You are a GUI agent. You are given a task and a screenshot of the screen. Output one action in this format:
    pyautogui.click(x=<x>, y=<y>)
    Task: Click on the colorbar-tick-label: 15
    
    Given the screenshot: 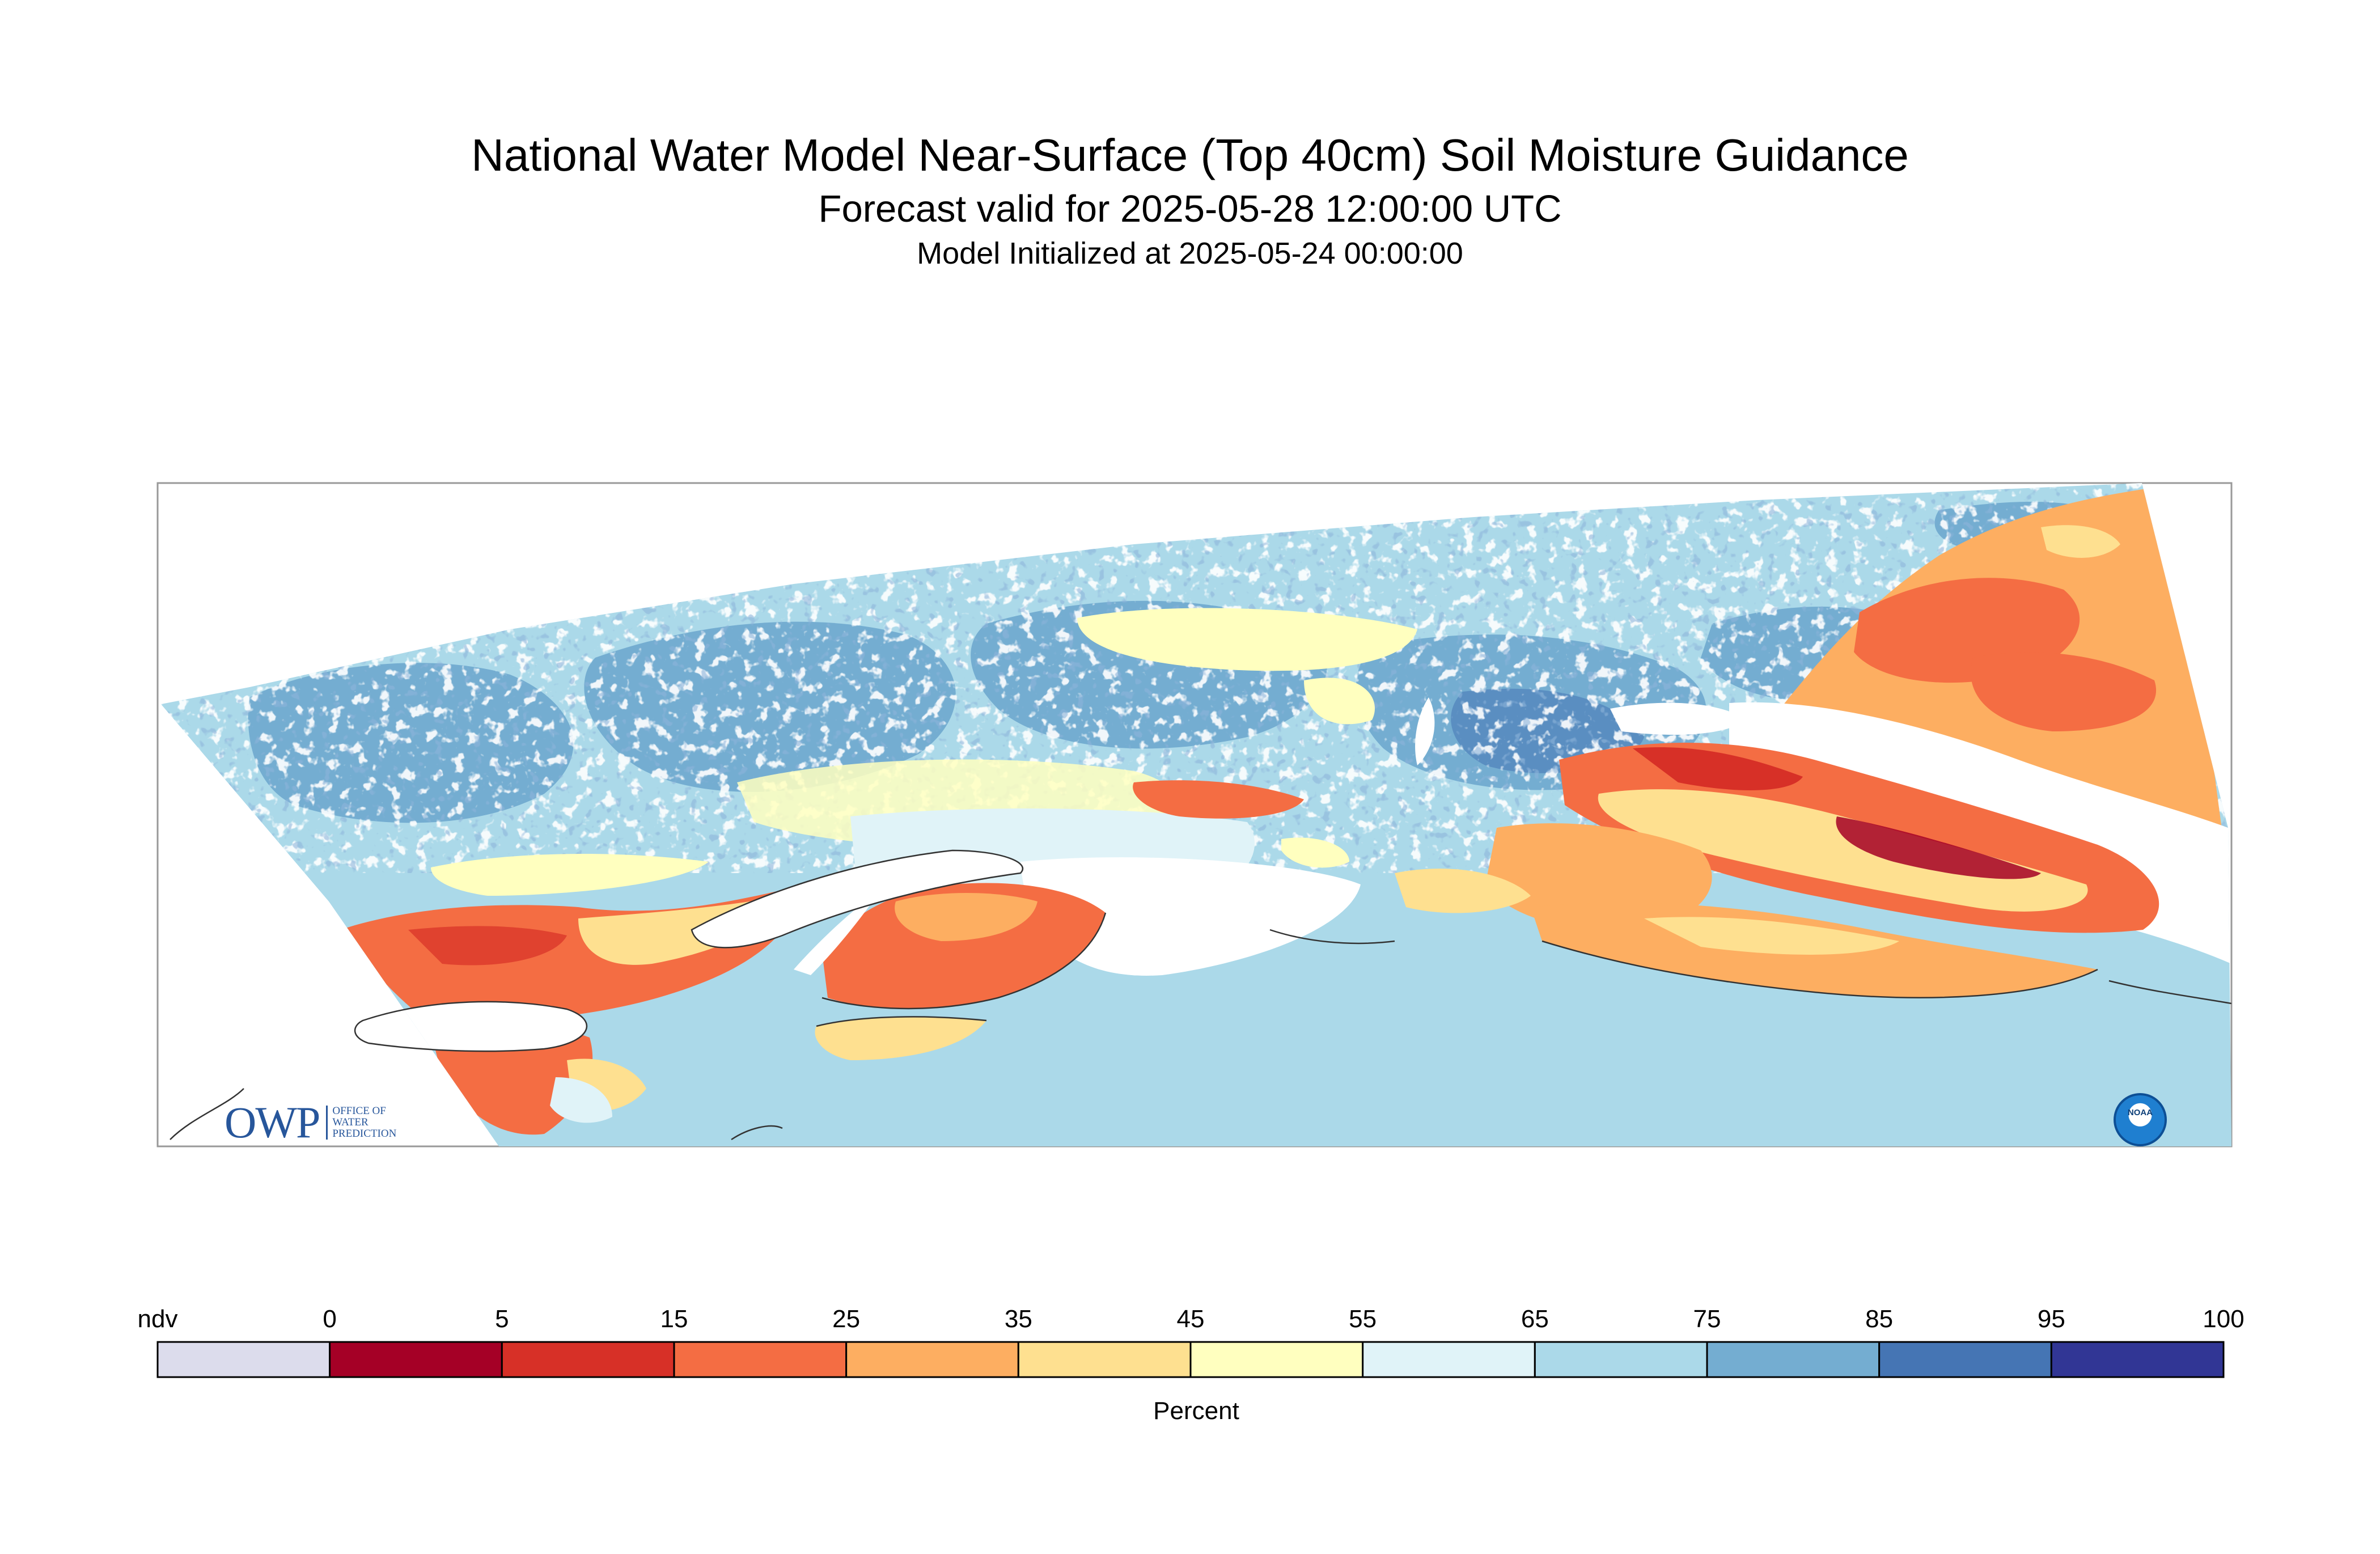 What is the action you would take?
    pyautogui.click(x=674, y=1319)
    